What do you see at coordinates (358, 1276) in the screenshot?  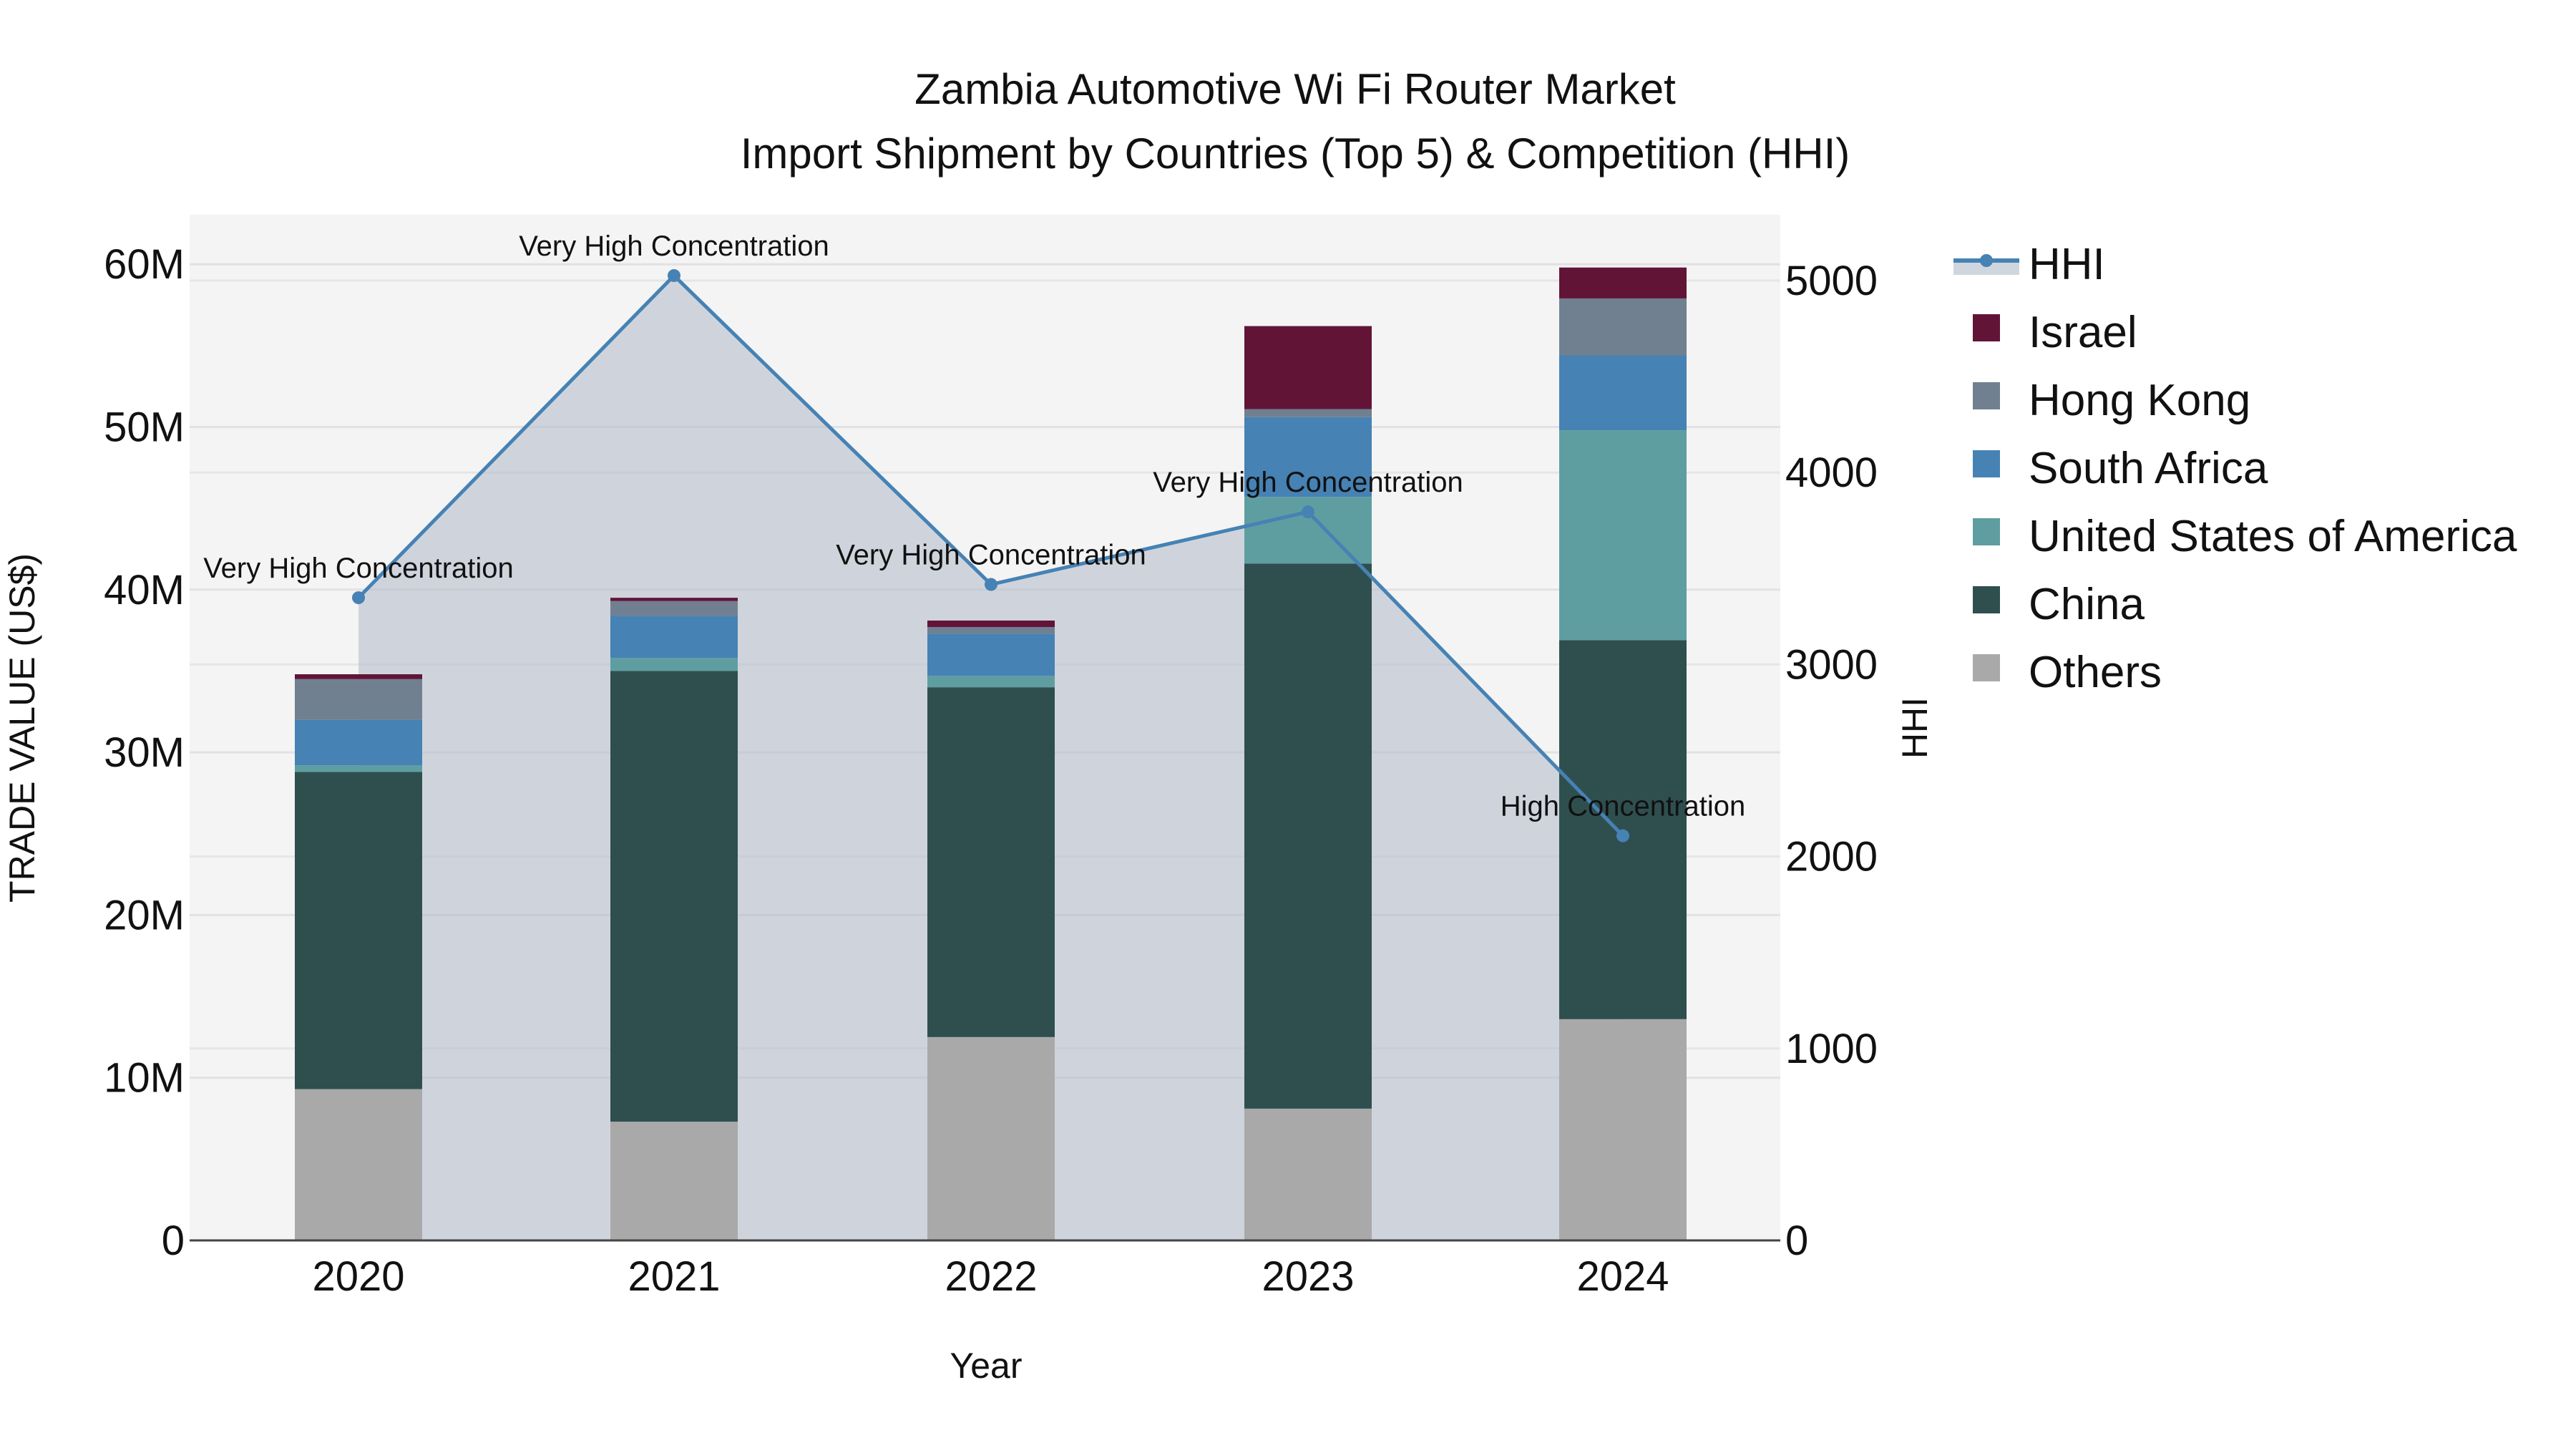 I see `x-tick-label: 2020` at bounding box center [358, 1276].